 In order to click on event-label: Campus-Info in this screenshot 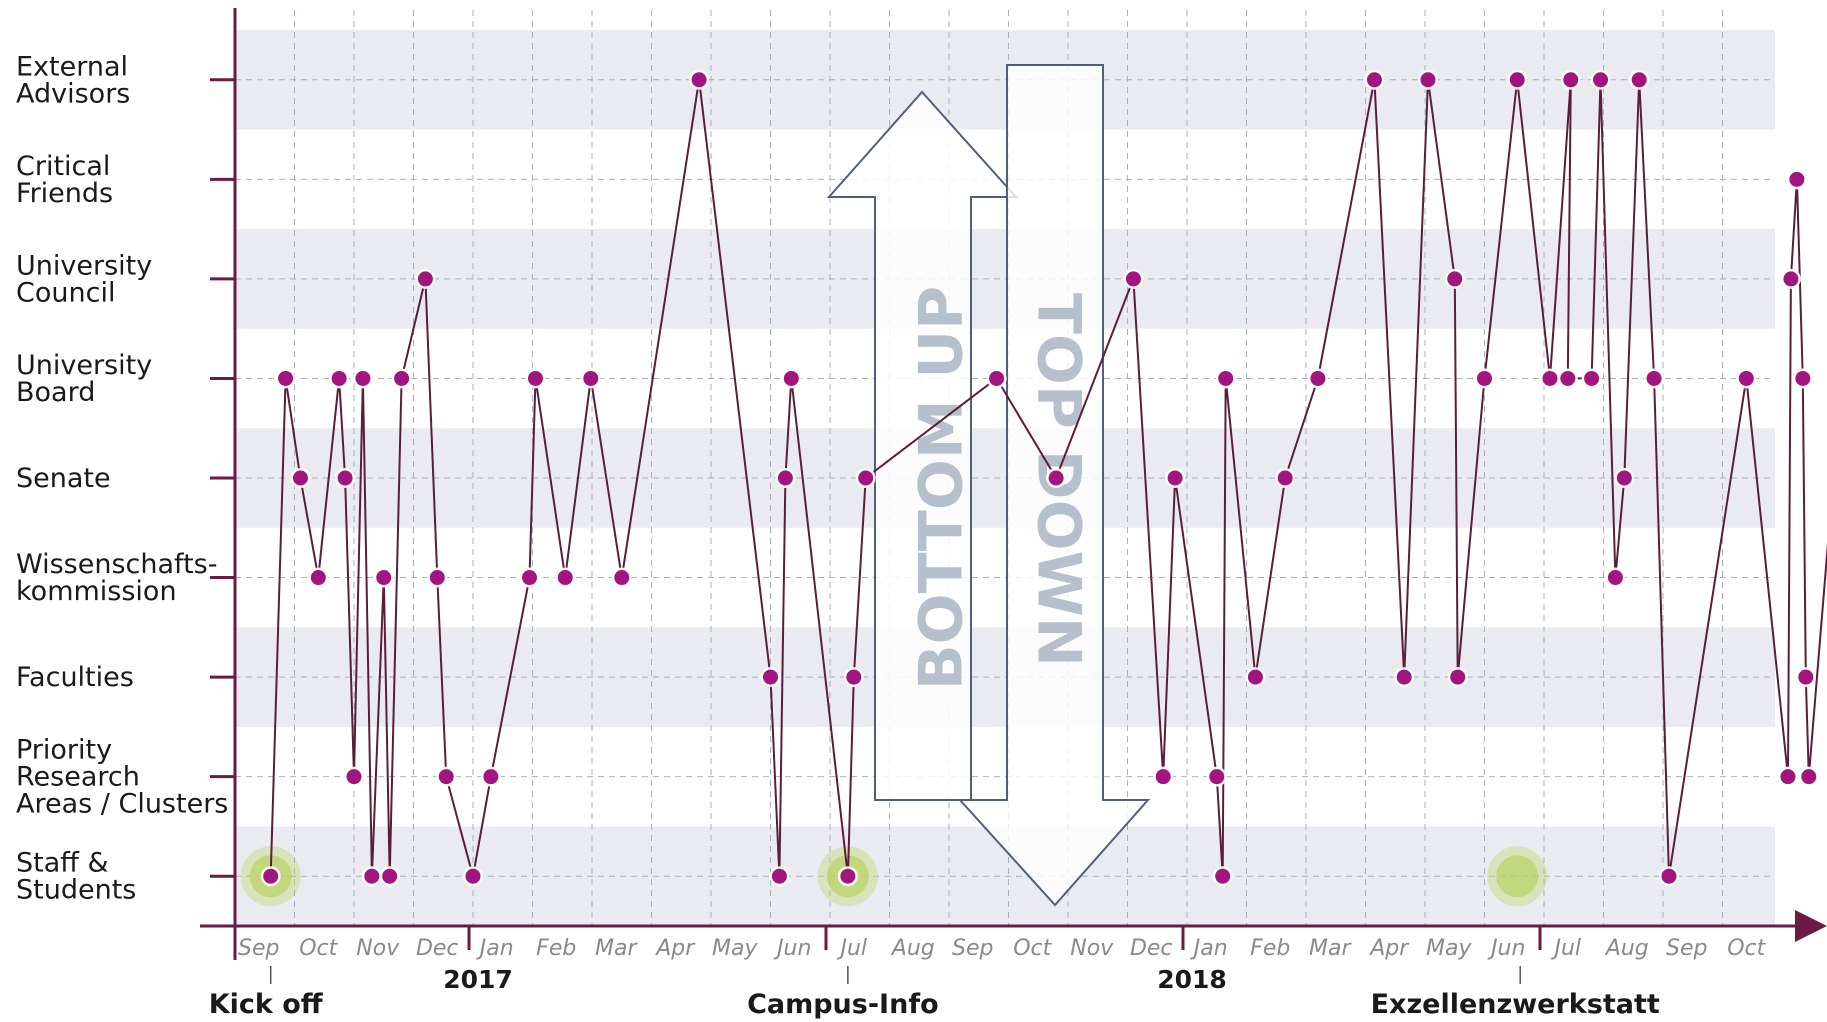, I will do `click(843, 1004)`.